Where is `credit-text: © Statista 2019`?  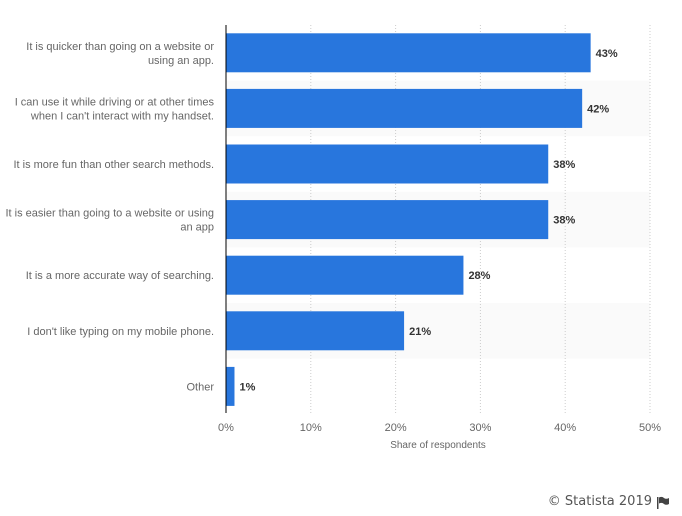 credit-text: © Statista 2019 is located at coordinates (599, 501).